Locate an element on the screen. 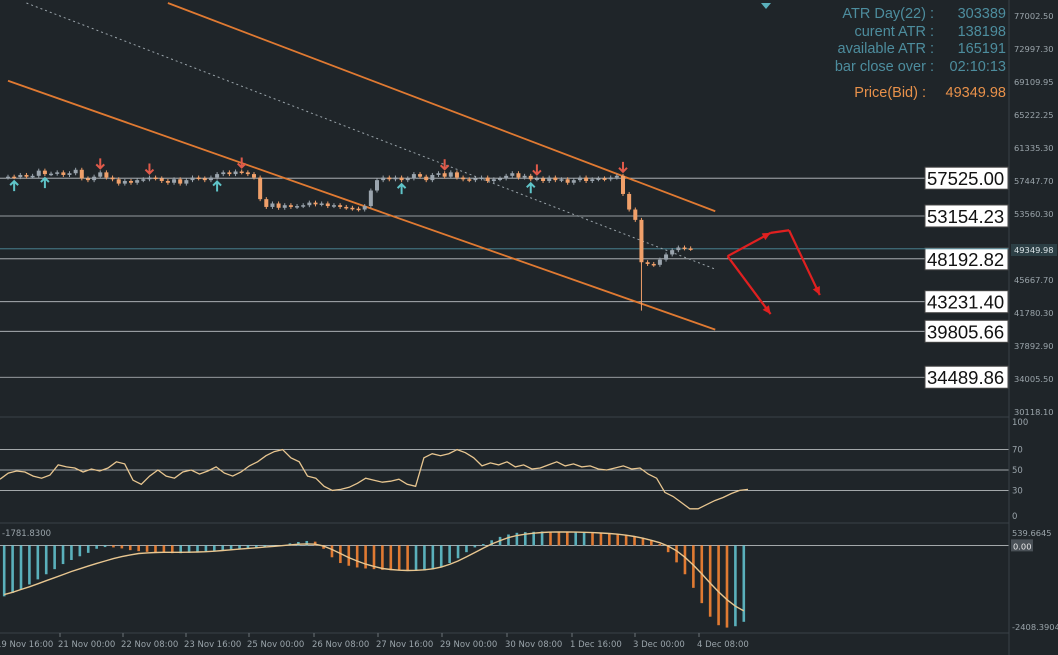  time-tick-label: 29 Nov 00:00 is located at coordinates (468, 645).